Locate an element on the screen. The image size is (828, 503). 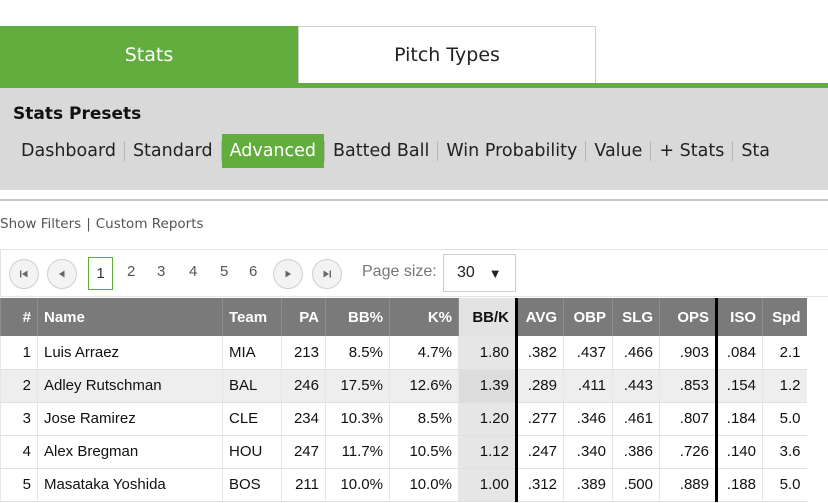
cell-bb-k: 1.39 is located at coordinates (488, 386).